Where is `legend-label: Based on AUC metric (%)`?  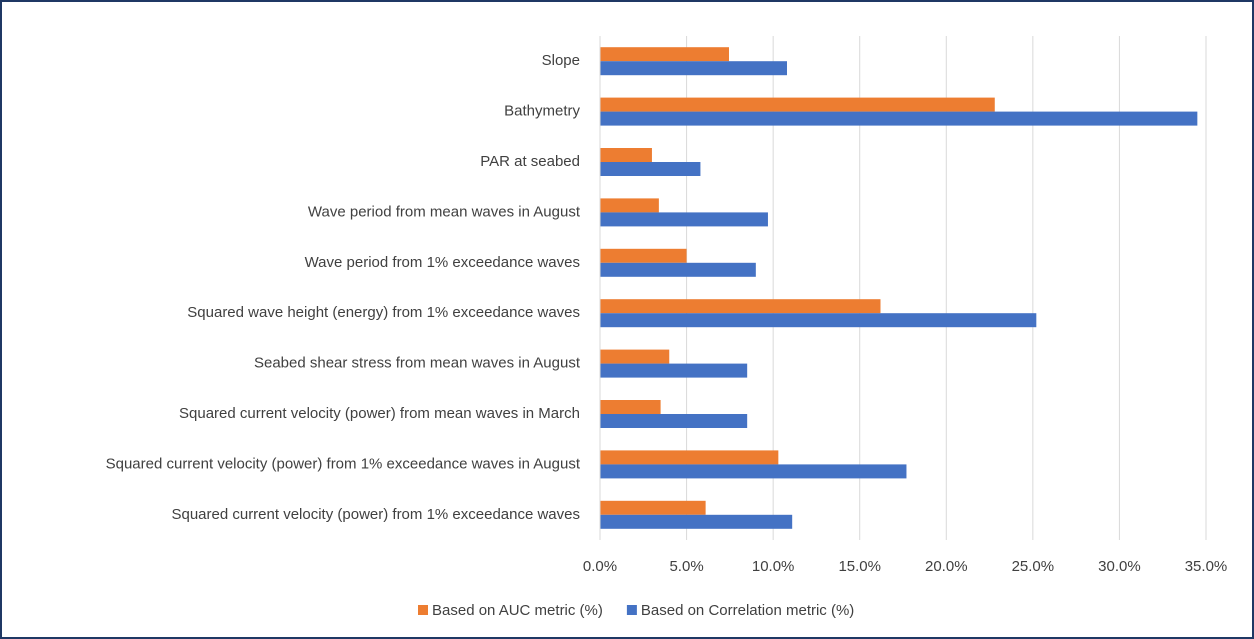 legend-label: Based on AUC metric (%) is located at coordinates (517, 610).